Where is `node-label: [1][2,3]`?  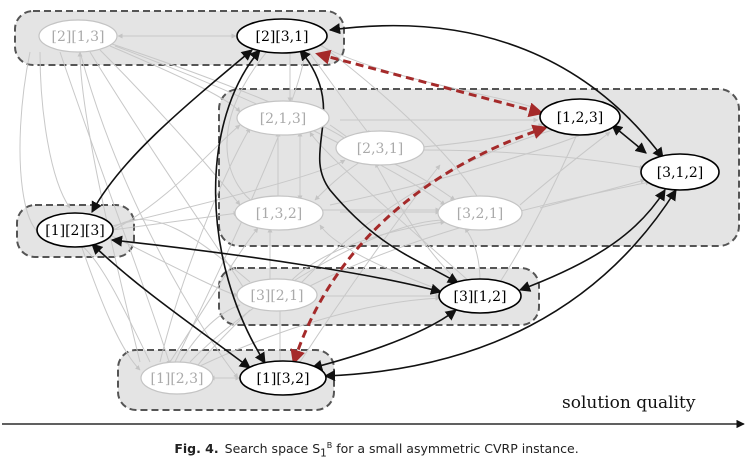
node-label: [1][2,3] is located at coordinates (176, 379).